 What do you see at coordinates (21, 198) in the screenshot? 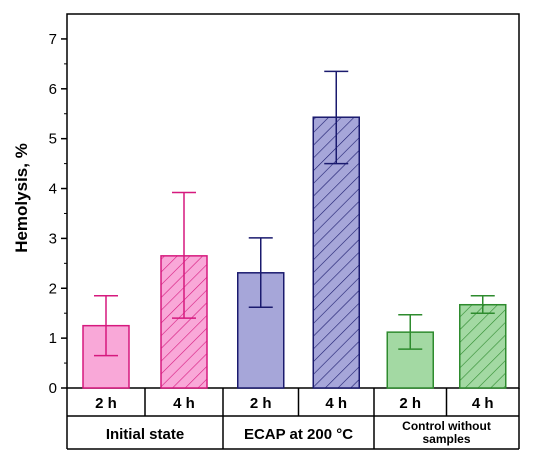
I see `y-axis-title: Hemolysis, %` at bounding box center [21, 198].